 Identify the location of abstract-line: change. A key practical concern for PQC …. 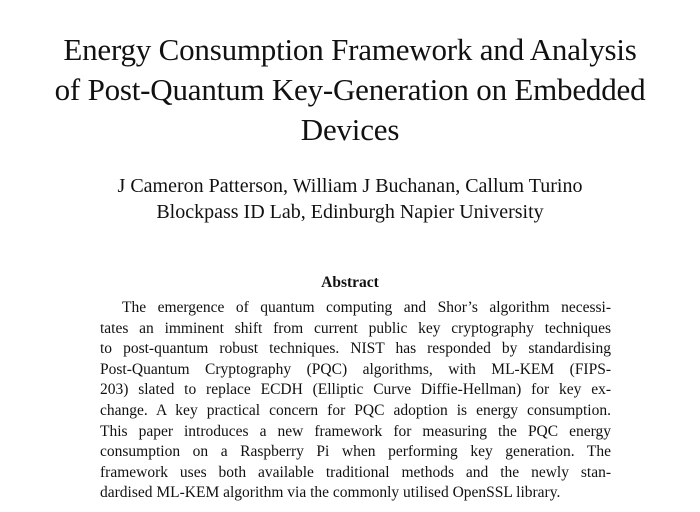
(355, 410).